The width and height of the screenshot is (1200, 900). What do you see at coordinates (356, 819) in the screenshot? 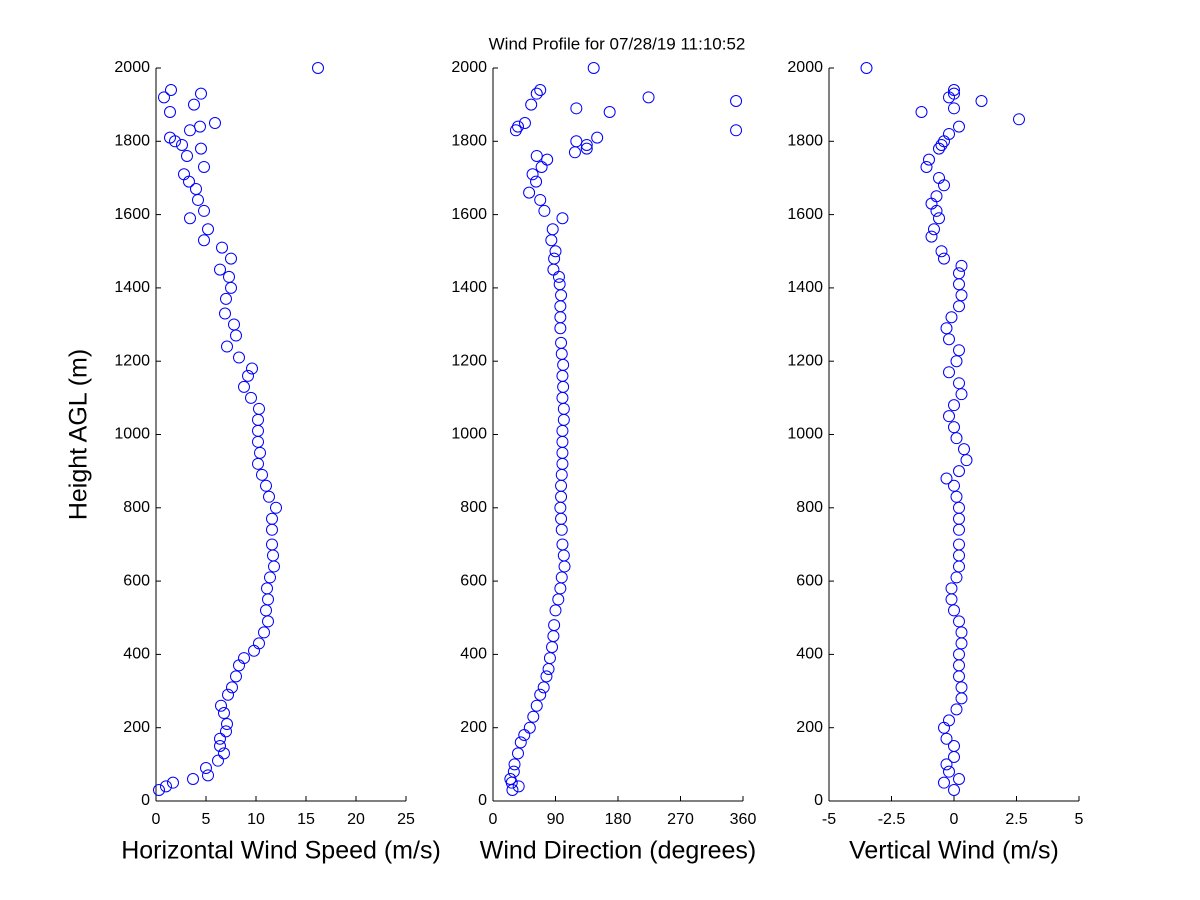
I see `x-tick-label: 20` at bounding box center [356, 819].